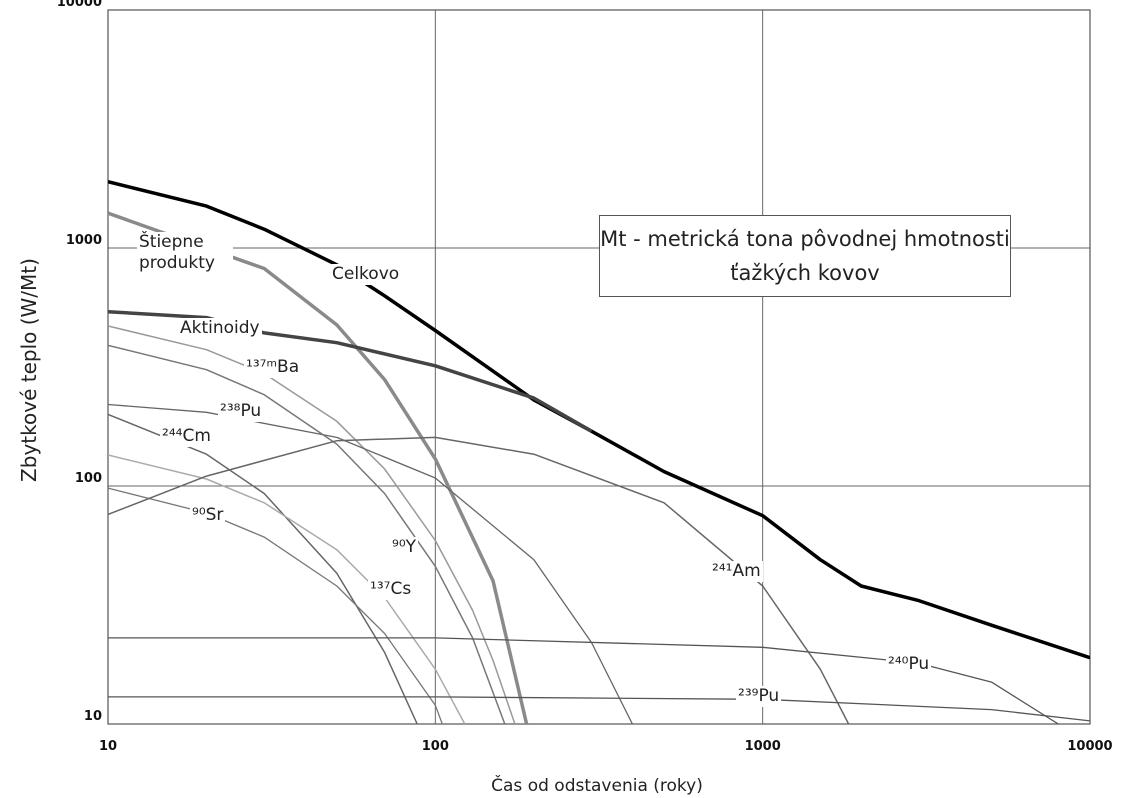  I want to click on y-axis-label: Zbytkové teplo (W/Mt), so click(29, 370).